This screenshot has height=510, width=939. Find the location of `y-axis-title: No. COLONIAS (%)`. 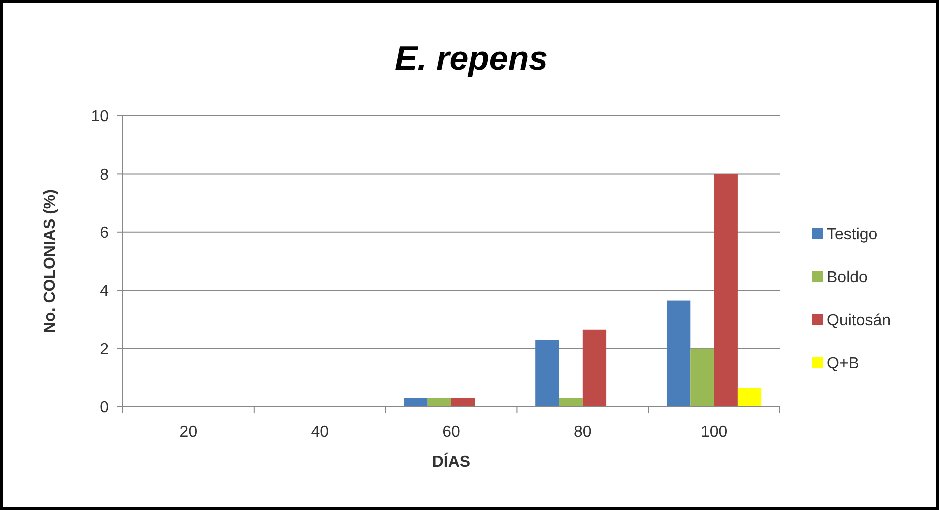

y-axis-title: No. COLONIAS (%) is located at coordinates (50, 262).